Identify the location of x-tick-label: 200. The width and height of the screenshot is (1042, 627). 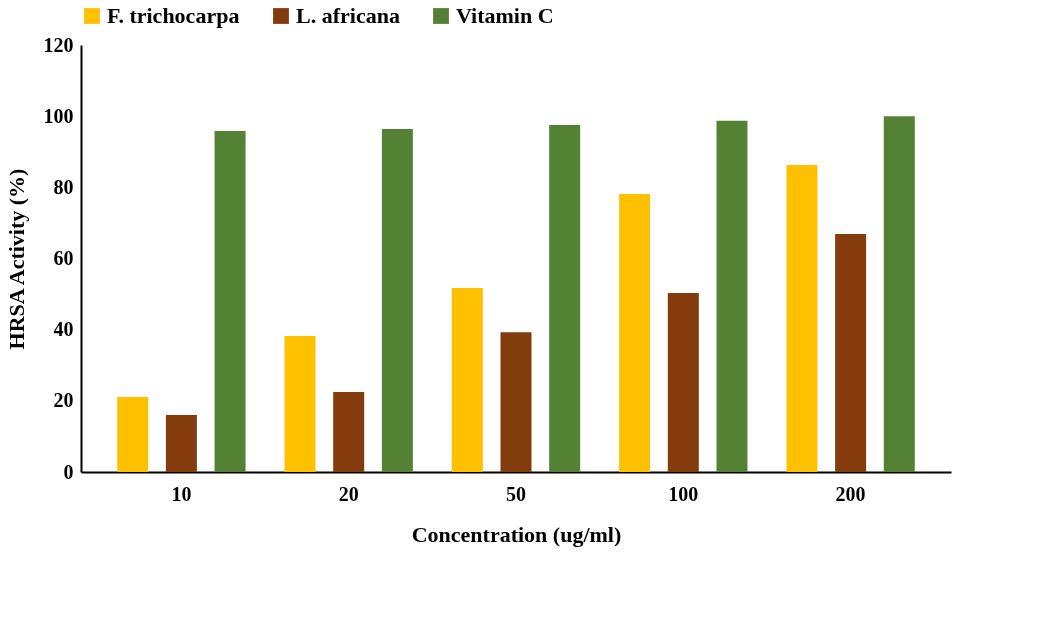
(850, 493).